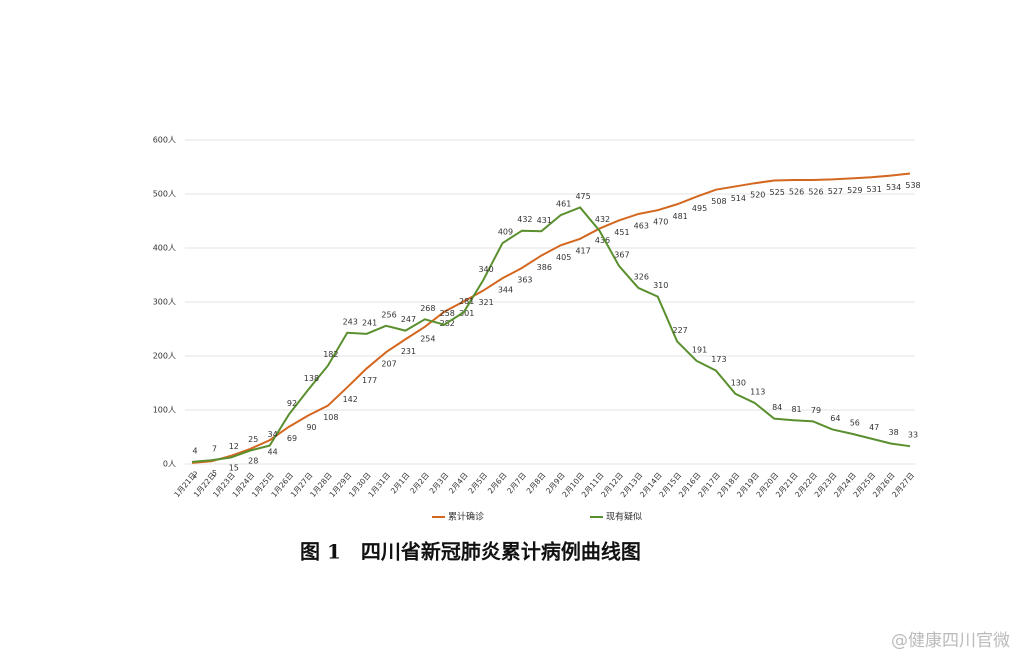  What do you see at coordinates (524, 279) in the screenshot?
I see `data-label: 363` at bounding box center [524, 279].